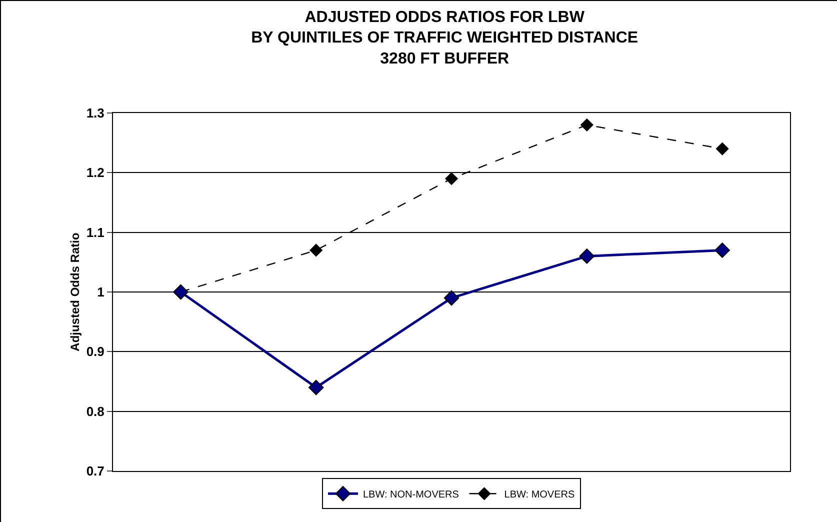  I want to click on y-tick-label: 1, so click(100, 292).